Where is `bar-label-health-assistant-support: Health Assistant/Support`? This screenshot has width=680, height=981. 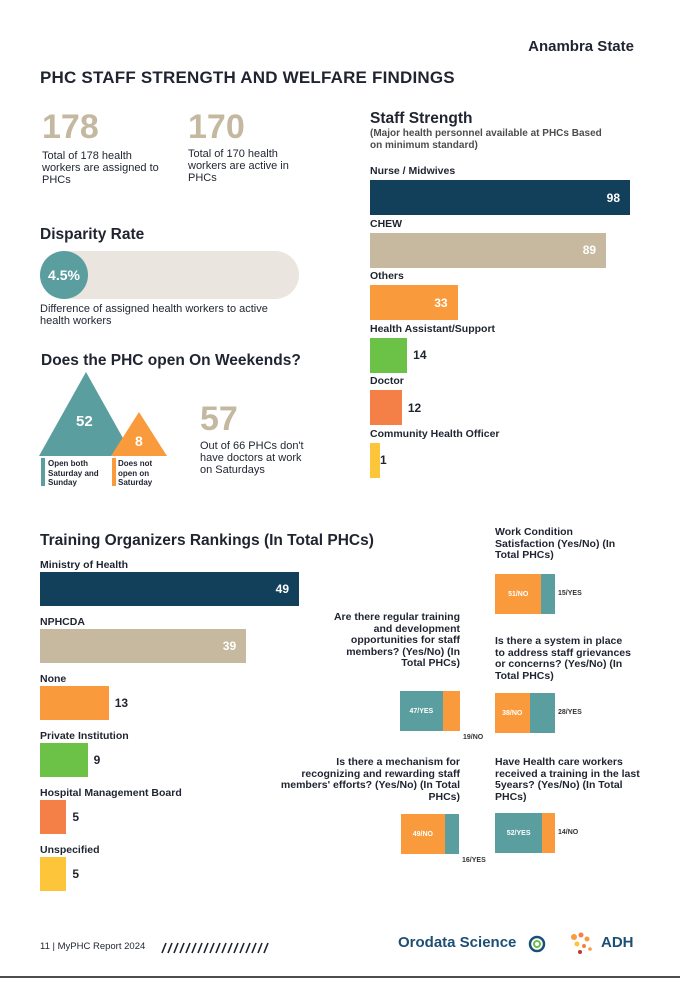 bar-label-health-assistant-support: Health Assistant/Support is located at coordinates (433, 328).